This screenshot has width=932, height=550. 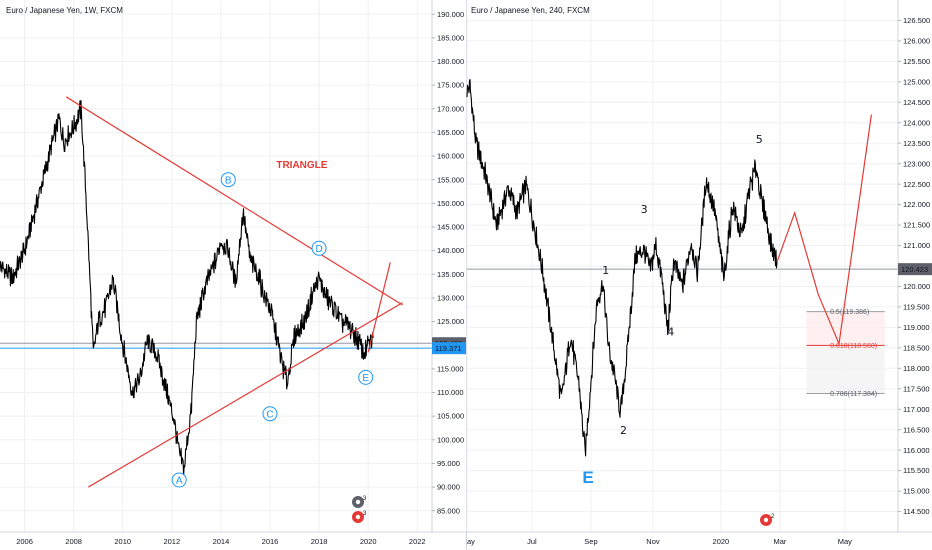 What do you see at coordinates (270, 541) in the screenshot?
I see `x-tick-label: 2016` at bounding box center [270, 541].